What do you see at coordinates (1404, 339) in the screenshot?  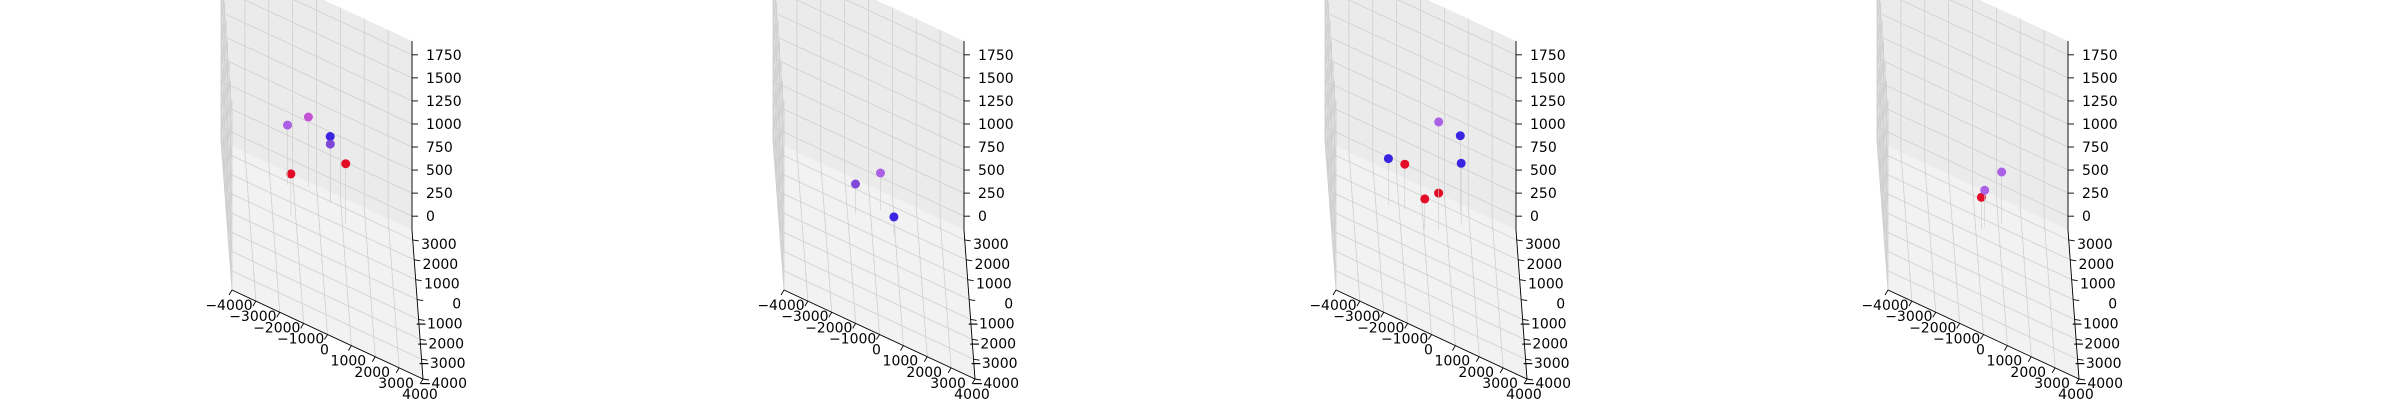 I see `x-tick-label: −1000` at bounding box center [1404, 339].